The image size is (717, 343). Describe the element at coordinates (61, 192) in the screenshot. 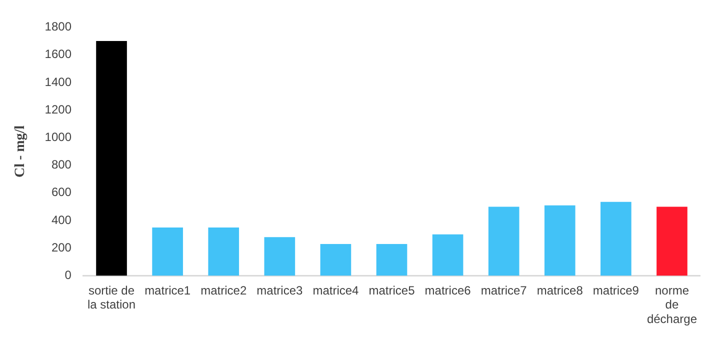

I see `y-tick-label: 600` at that location.